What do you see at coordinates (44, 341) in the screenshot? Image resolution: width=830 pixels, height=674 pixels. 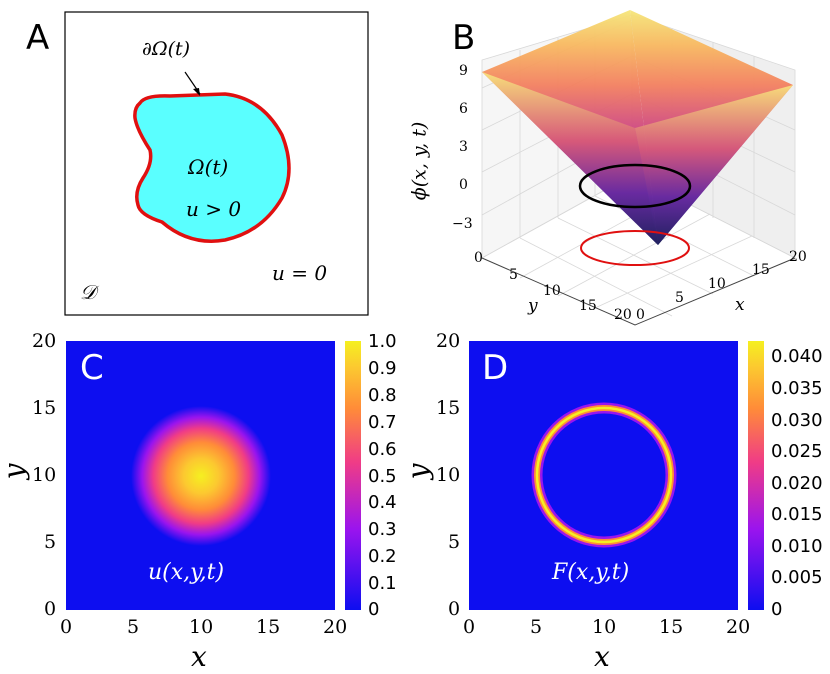 I see `c-y-tick-20: 20` at bounding box center [44, 341].